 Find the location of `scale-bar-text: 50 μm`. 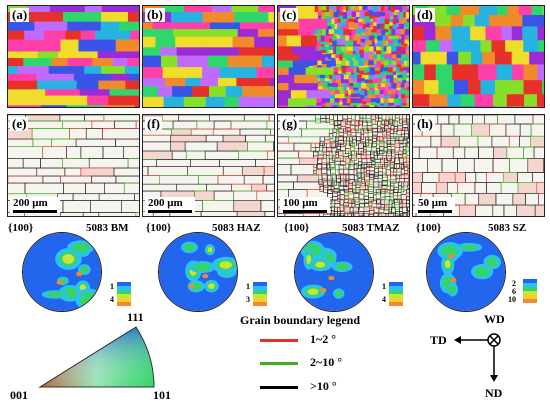

scale-bar-text: 50 μm is located at coordinates (433, 203).